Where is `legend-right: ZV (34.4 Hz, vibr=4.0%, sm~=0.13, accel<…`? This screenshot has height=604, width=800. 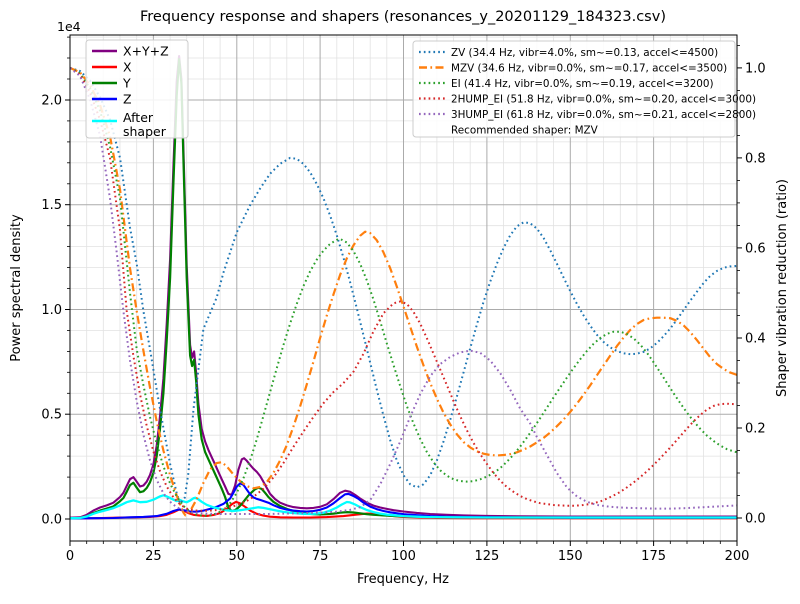
legend-right: ZV (34.4 Hz, vibr=4.0%, sm~=0.13, accel<… is located at coordinates (584, 89).